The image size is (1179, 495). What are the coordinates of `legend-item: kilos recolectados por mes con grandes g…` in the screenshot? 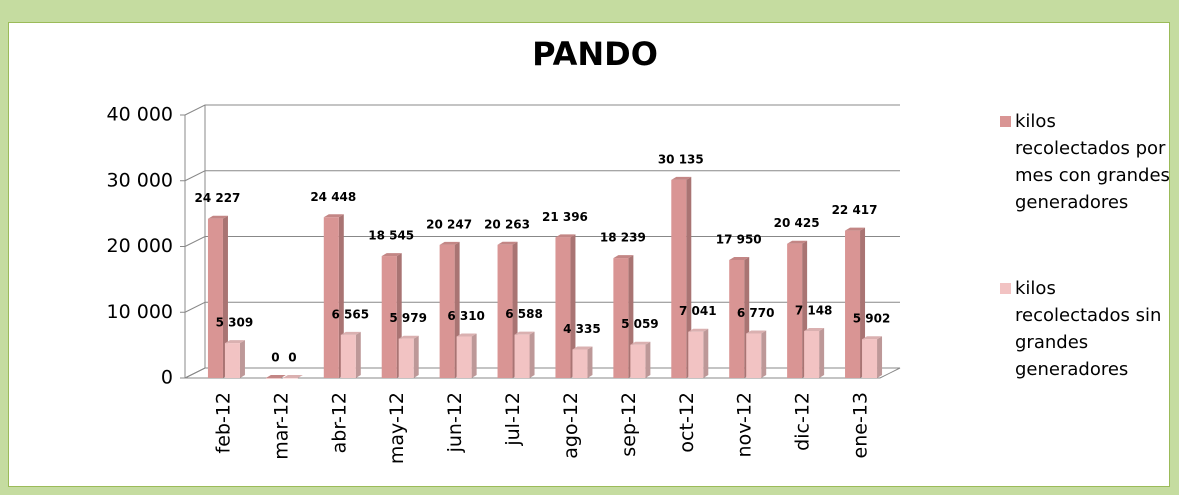 It's located at (1085, 162).